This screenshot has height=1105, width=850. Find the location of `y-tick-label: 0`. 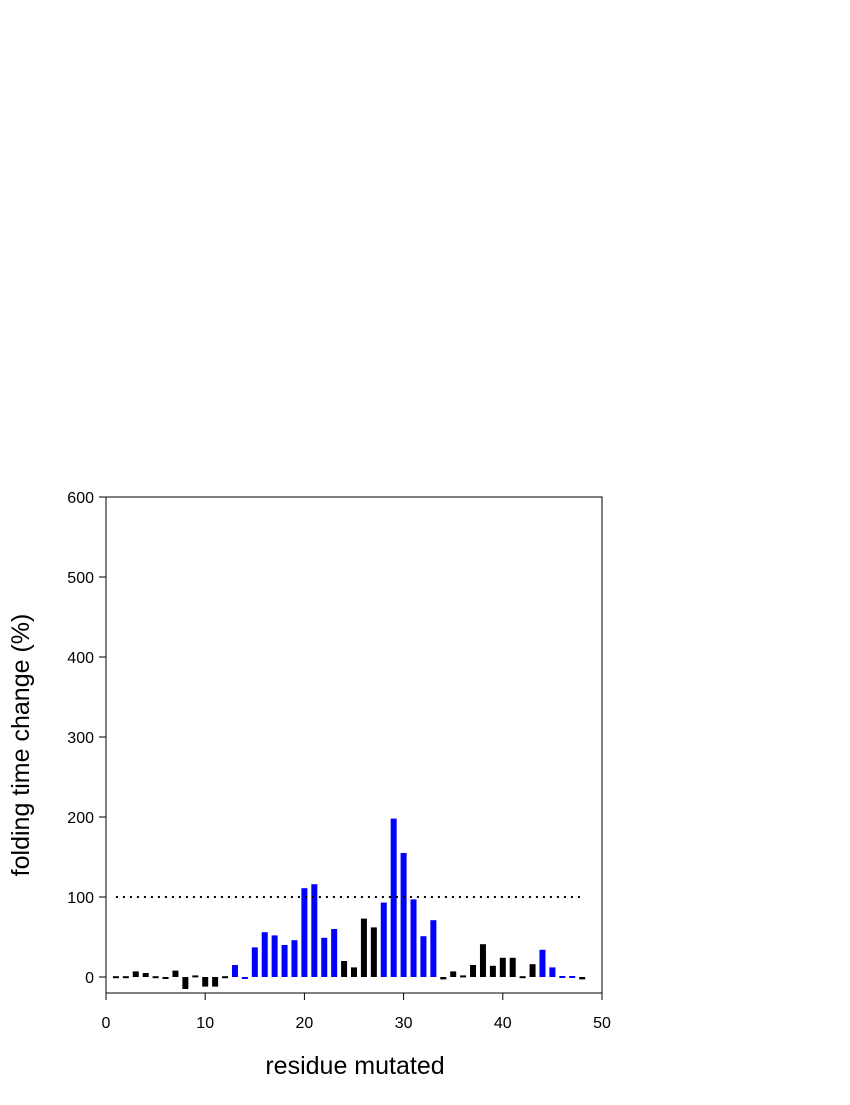

y-tick-label: 0 is located at coordinates (89, 978).